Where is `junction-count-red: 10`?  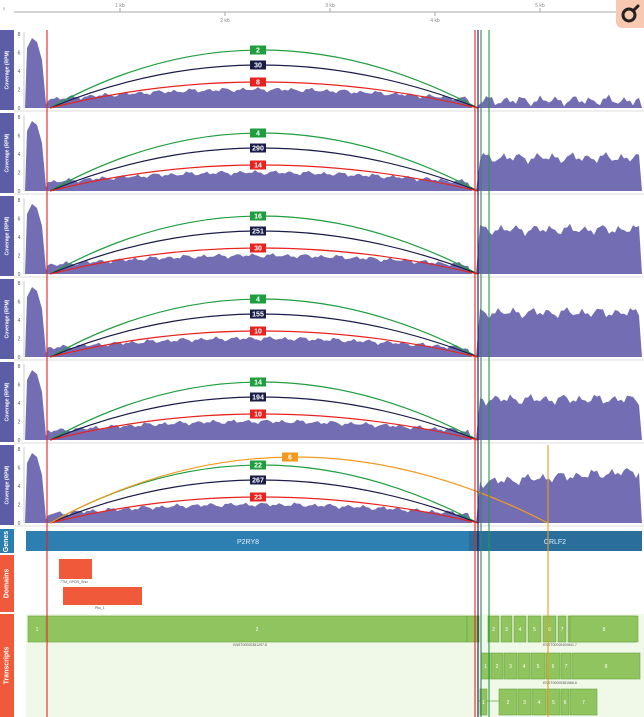
junction-count-red: 10 is located at coordinates (258, 415).